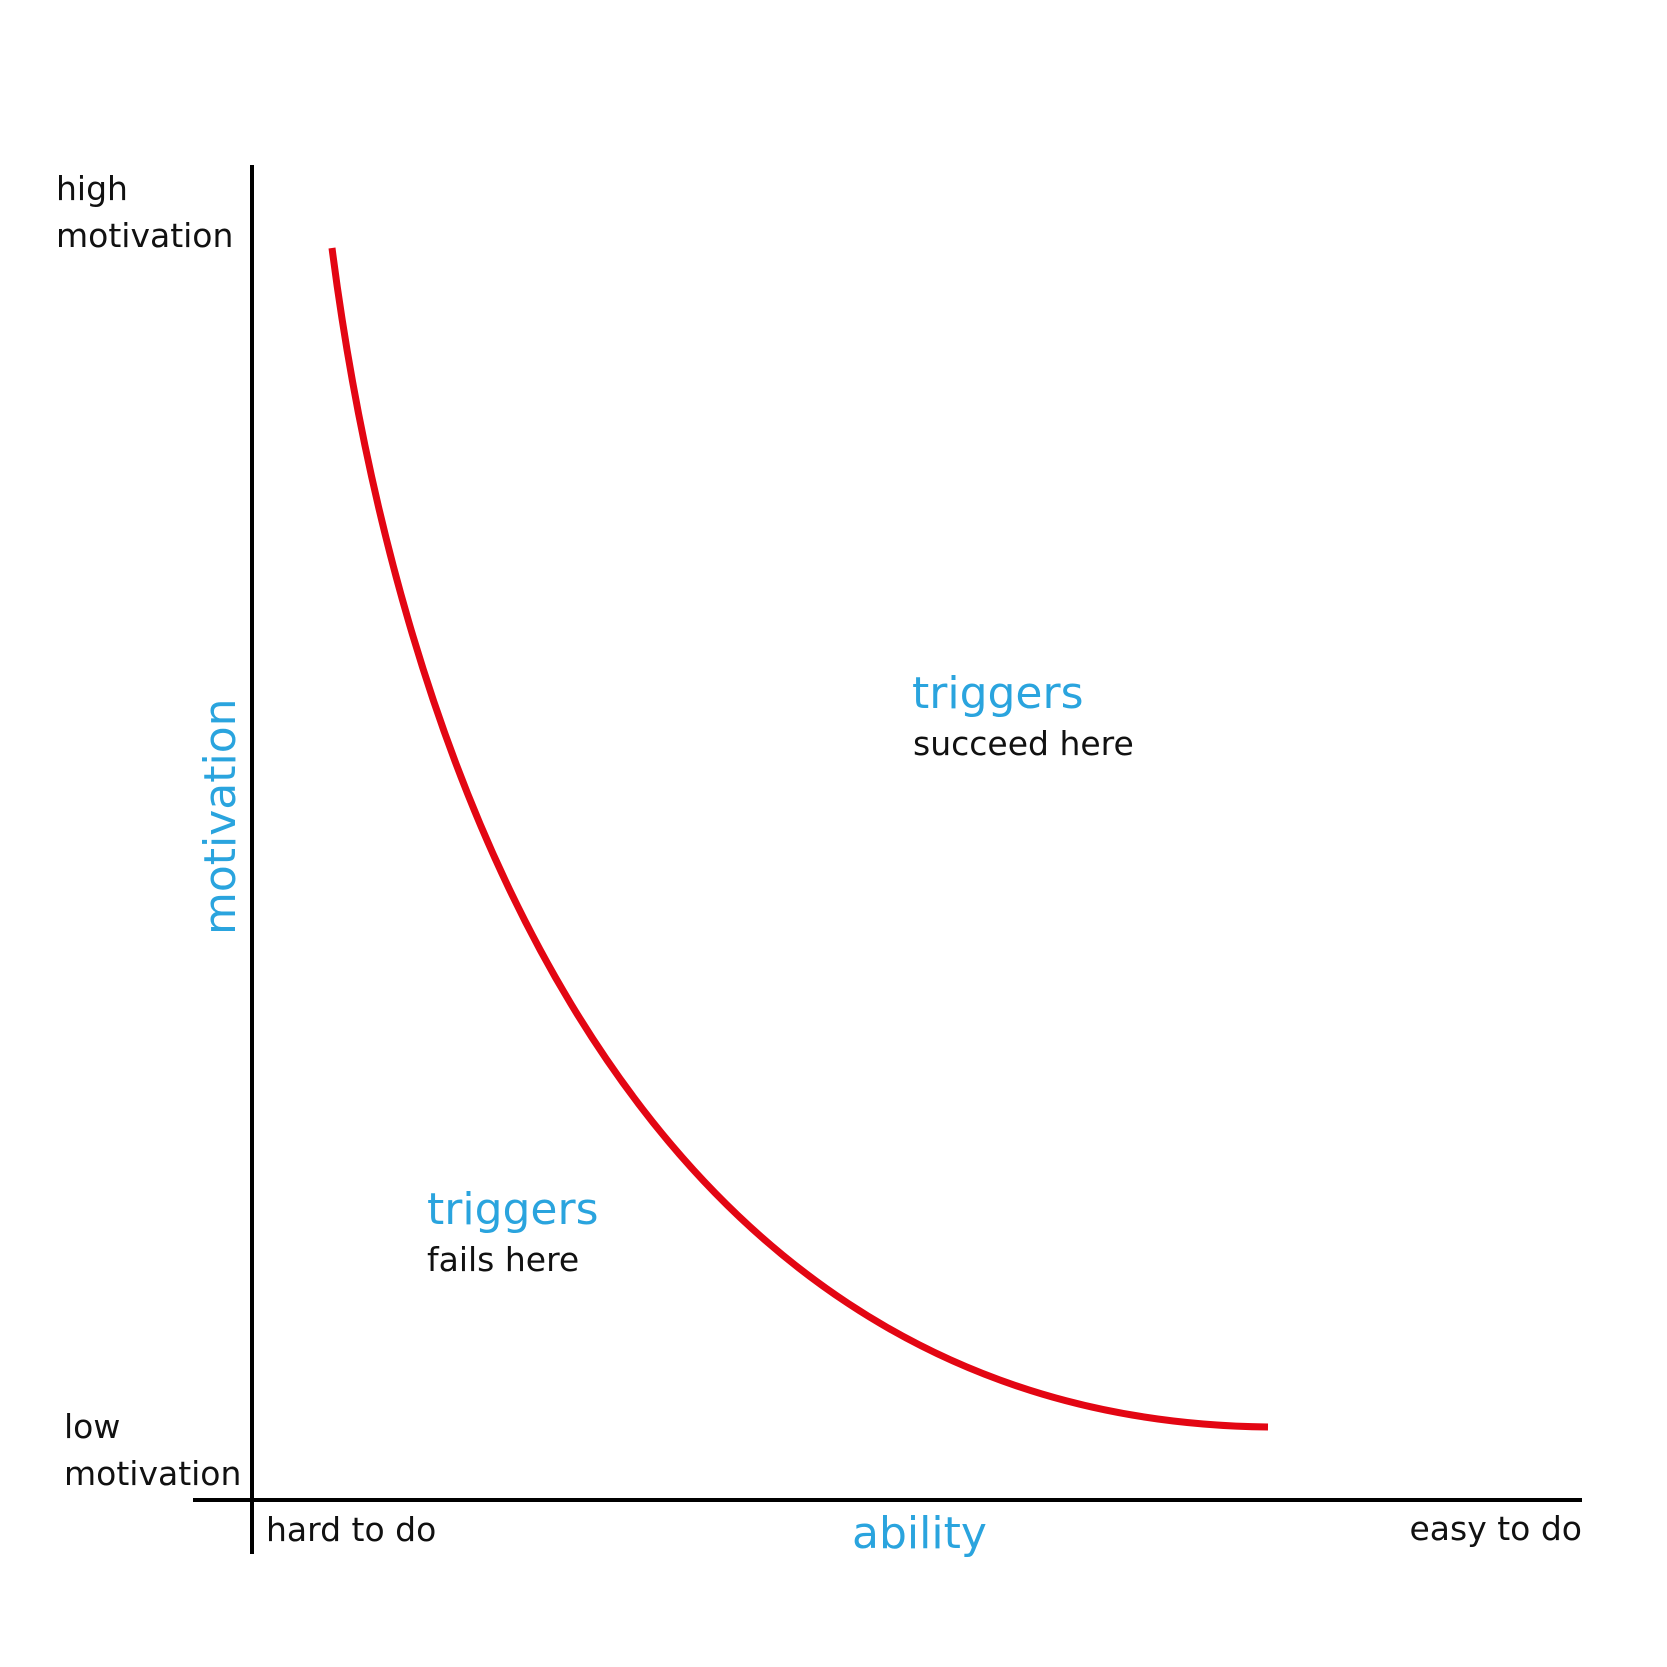 Image resolution: width=1667 pixels, height=1667 pixels. Describe the element at coordinates (503, 1259) in the screenshot. I see `region-below-subtitle: fails here` at that location.